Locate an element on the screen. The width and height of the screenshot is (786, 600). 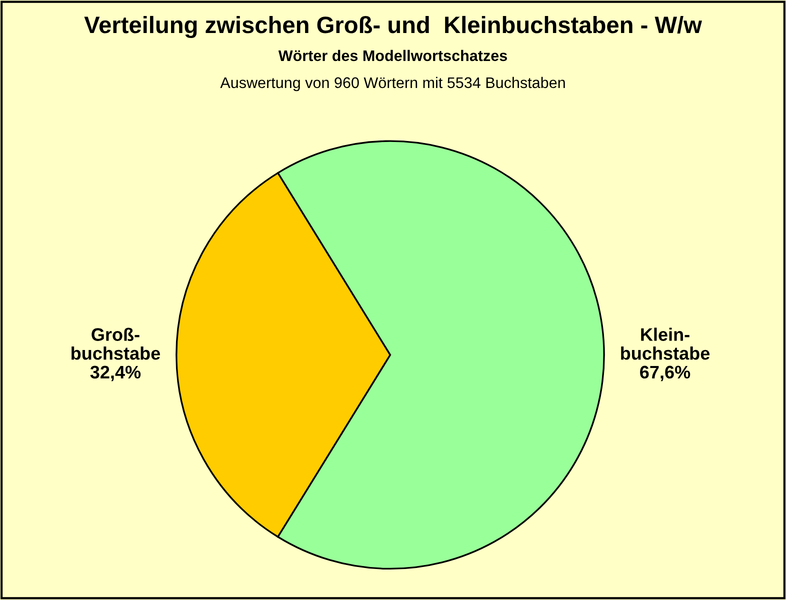
chart-title: Verteilung zwischen Groß- und Kleinbuchstaben - W/w is located at coordinates (393, 27).